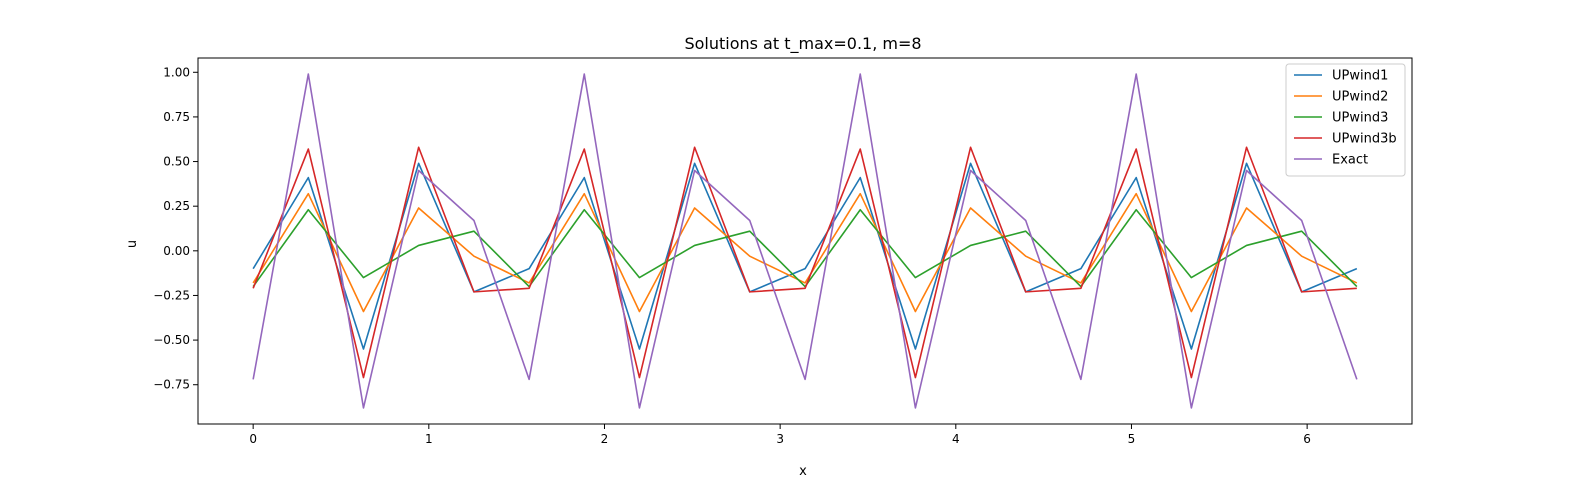 The width and height of the screenshot is (1580, 480). What do you see at coordinates (1132, 439) in the screenshot?
I see `x-tick-label: 5` at bounding box center [1132, 439].